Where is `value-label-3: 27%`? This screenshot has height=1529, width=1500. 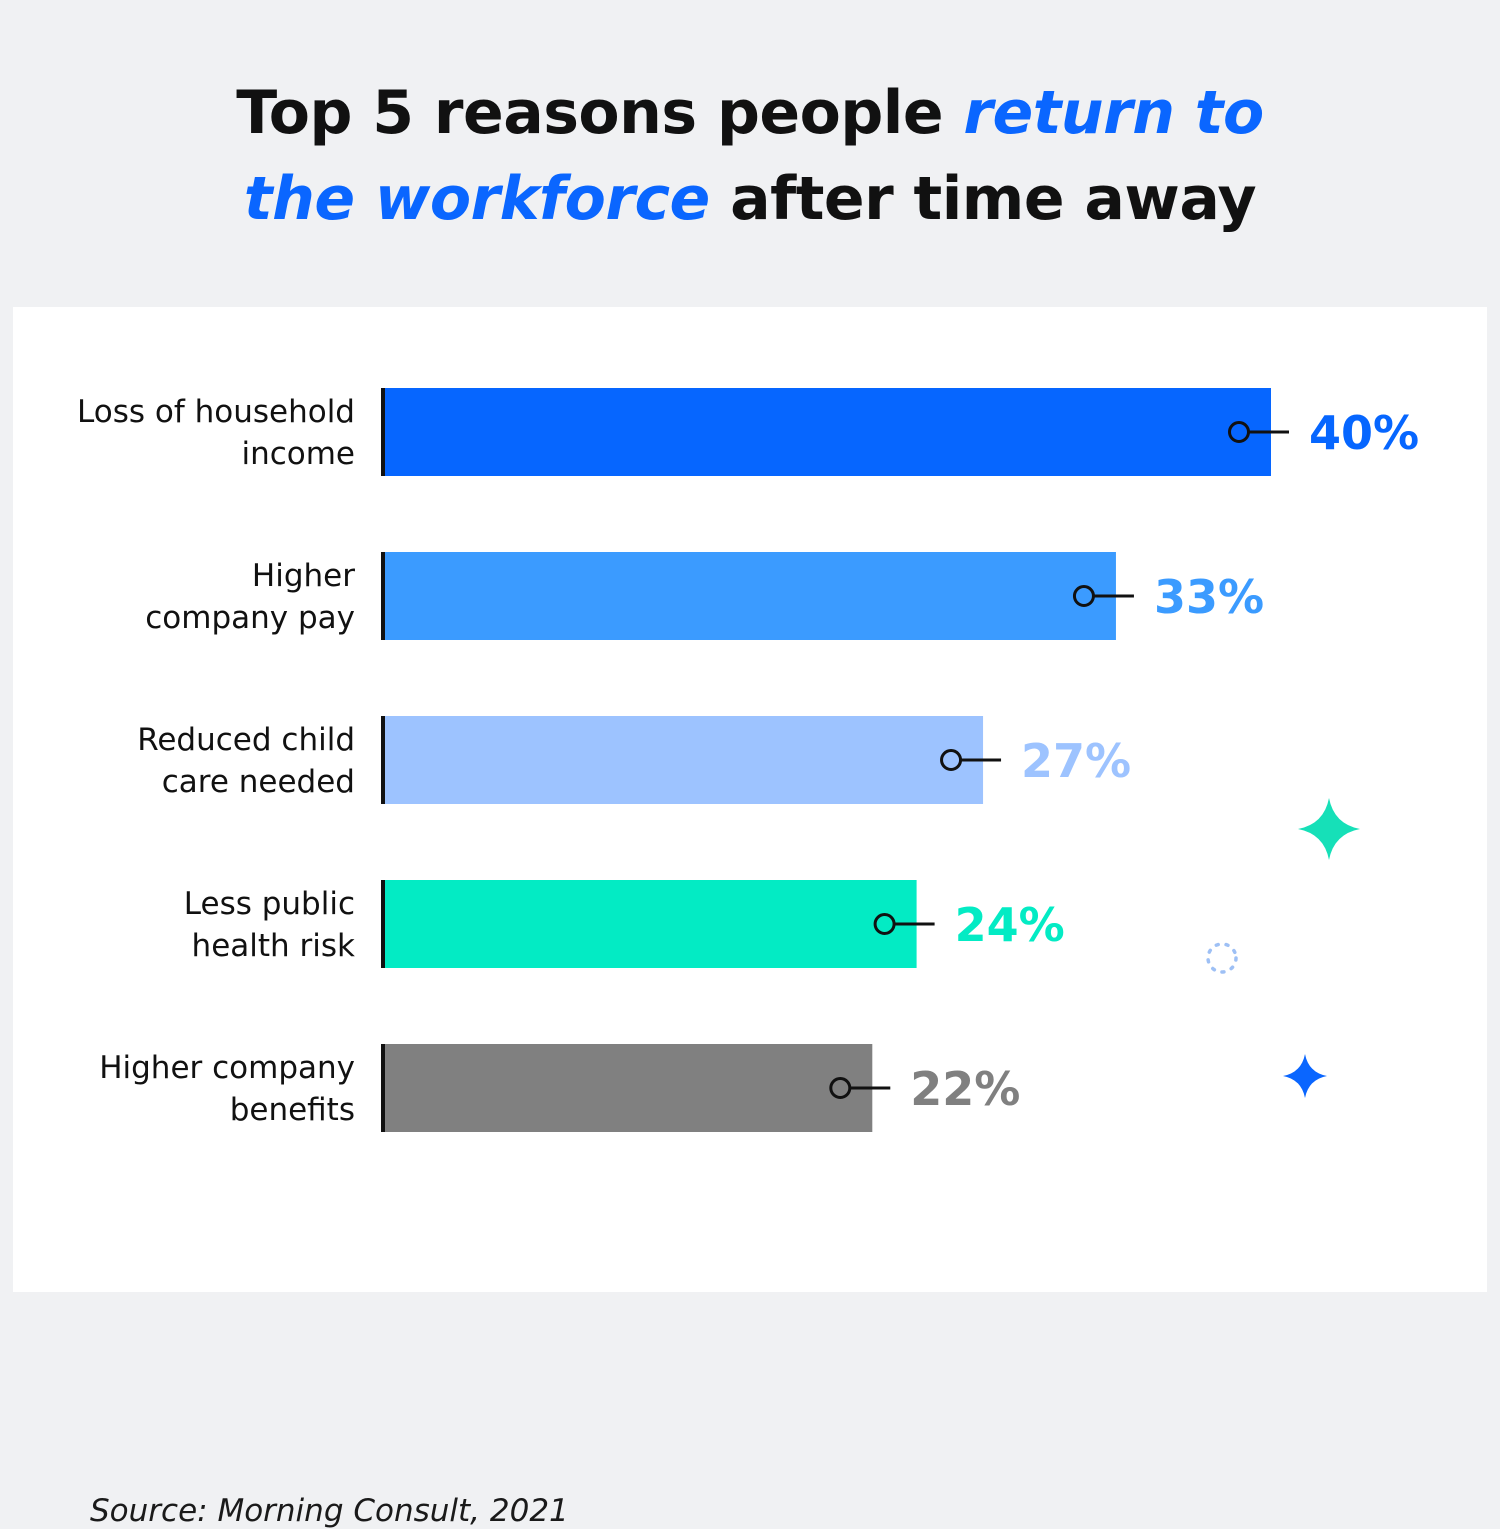 value-label-3: 27% is located at coordinates (1076, 761).